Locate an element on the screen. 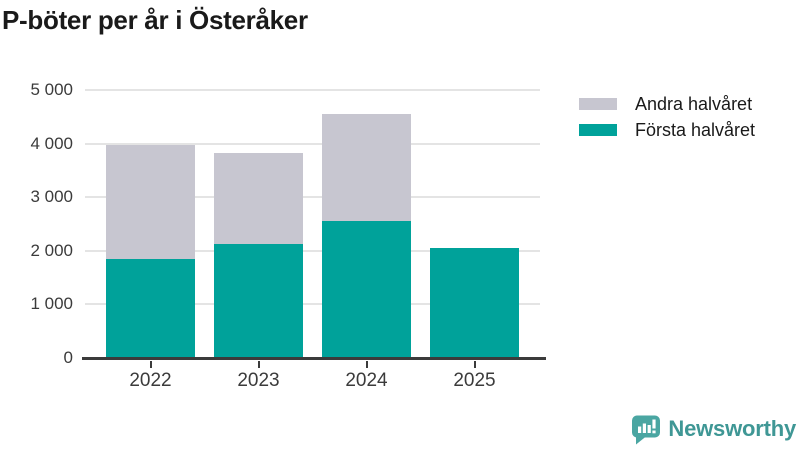 The width and height of the screenshot is (800, 450). legend: Andra halvåret Första halvåret is located at coordinates (667, 120).